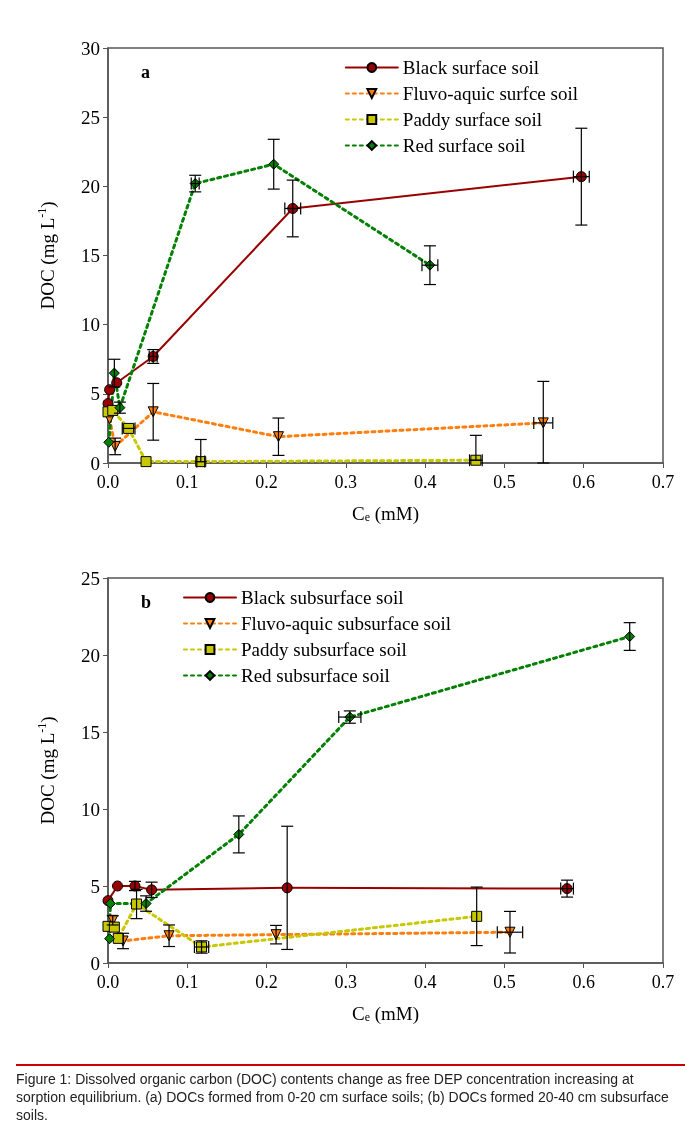  What do you see at coordinates (464, 145) in the screenshot?
I see `legend-label: Red surface soil` at bounding box center [464, 145].